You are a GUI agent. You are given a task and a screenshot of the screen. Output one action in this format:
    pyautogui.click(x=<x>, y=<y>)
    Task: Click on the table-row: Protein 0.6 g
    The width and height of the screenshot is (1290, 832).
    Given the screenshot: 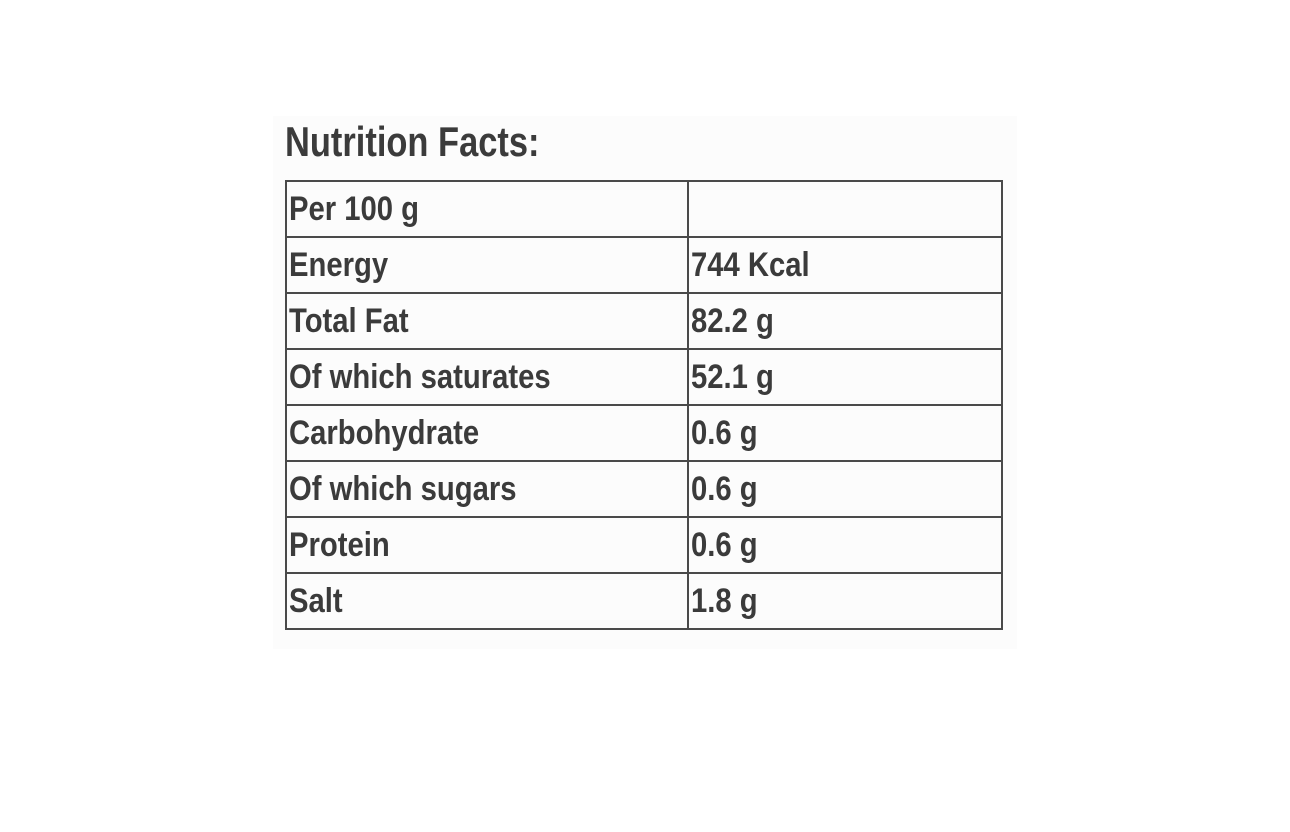 What is the action you would take?
    pyautogui.click(x=644, y=545)
    